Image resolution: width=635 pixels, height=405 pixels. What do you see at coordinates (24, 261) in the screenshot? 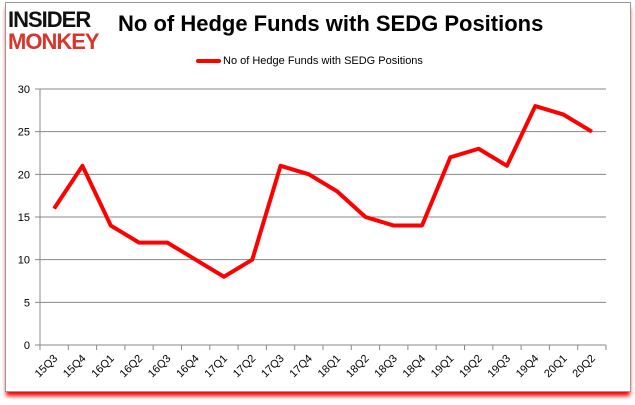
I see `y-tick-label: 10` at bounding box center [24, 261].